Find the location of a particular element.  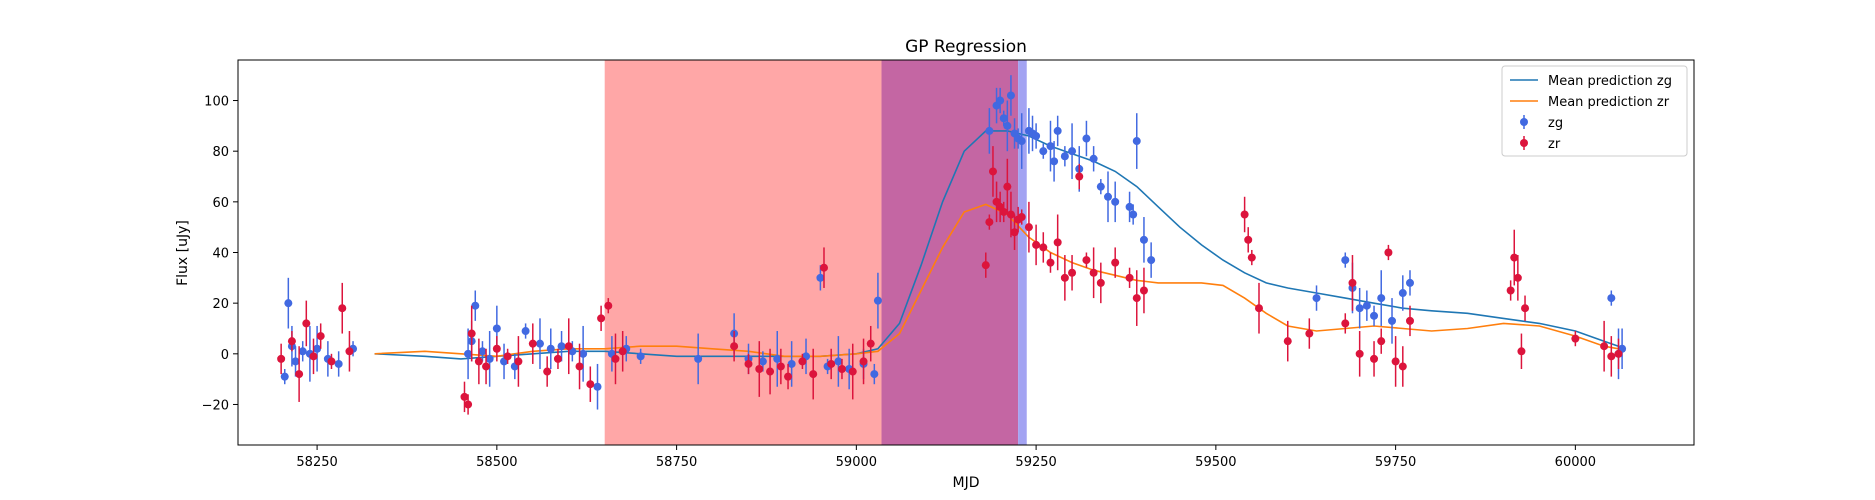

y-tick-label: 100 is located at coordinates (216, 102).